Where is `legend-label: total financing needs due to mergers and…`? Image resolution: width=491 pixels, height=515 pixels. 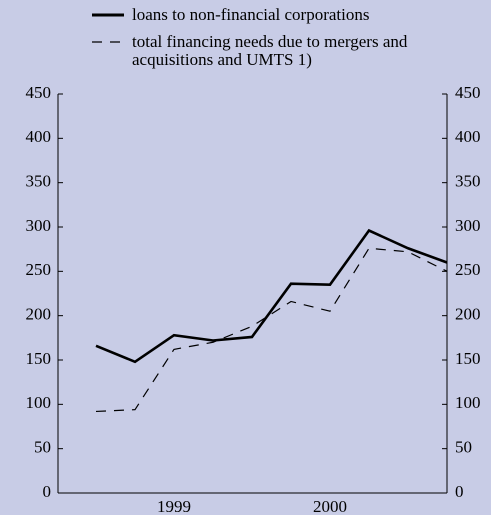 legend-label: total financing needs due to mergers and… is located at coordinates (270, 50).